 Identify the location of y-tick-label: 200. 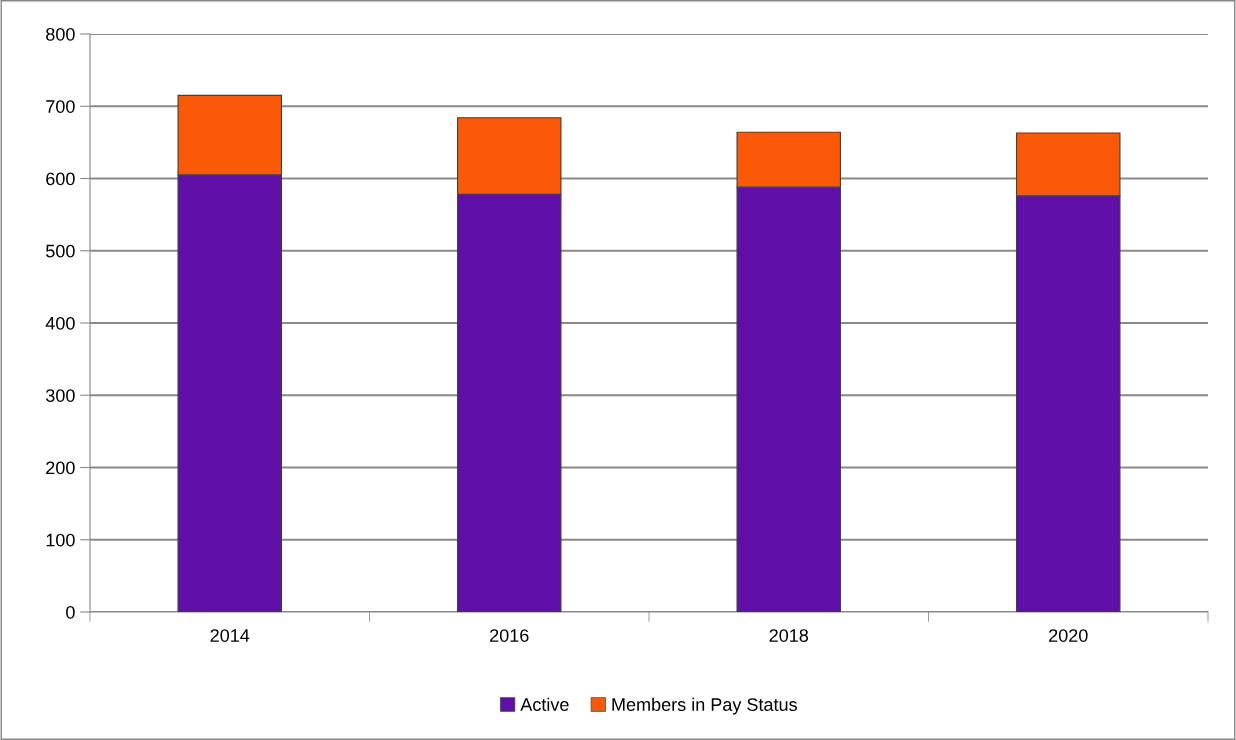
(60, 468).